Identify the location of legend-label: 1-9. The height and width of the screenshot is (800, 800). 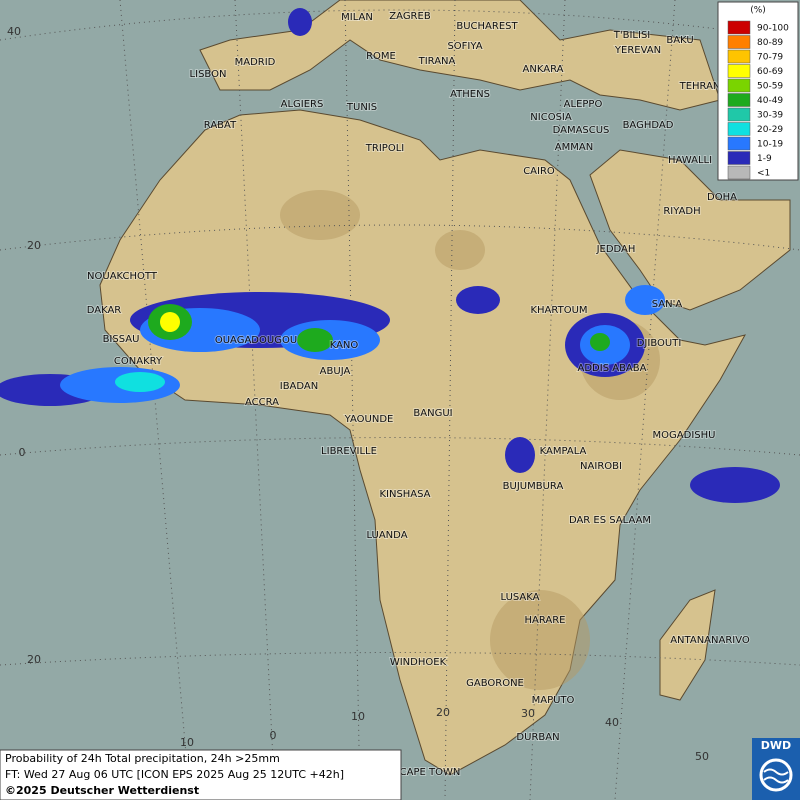
(764, 159).